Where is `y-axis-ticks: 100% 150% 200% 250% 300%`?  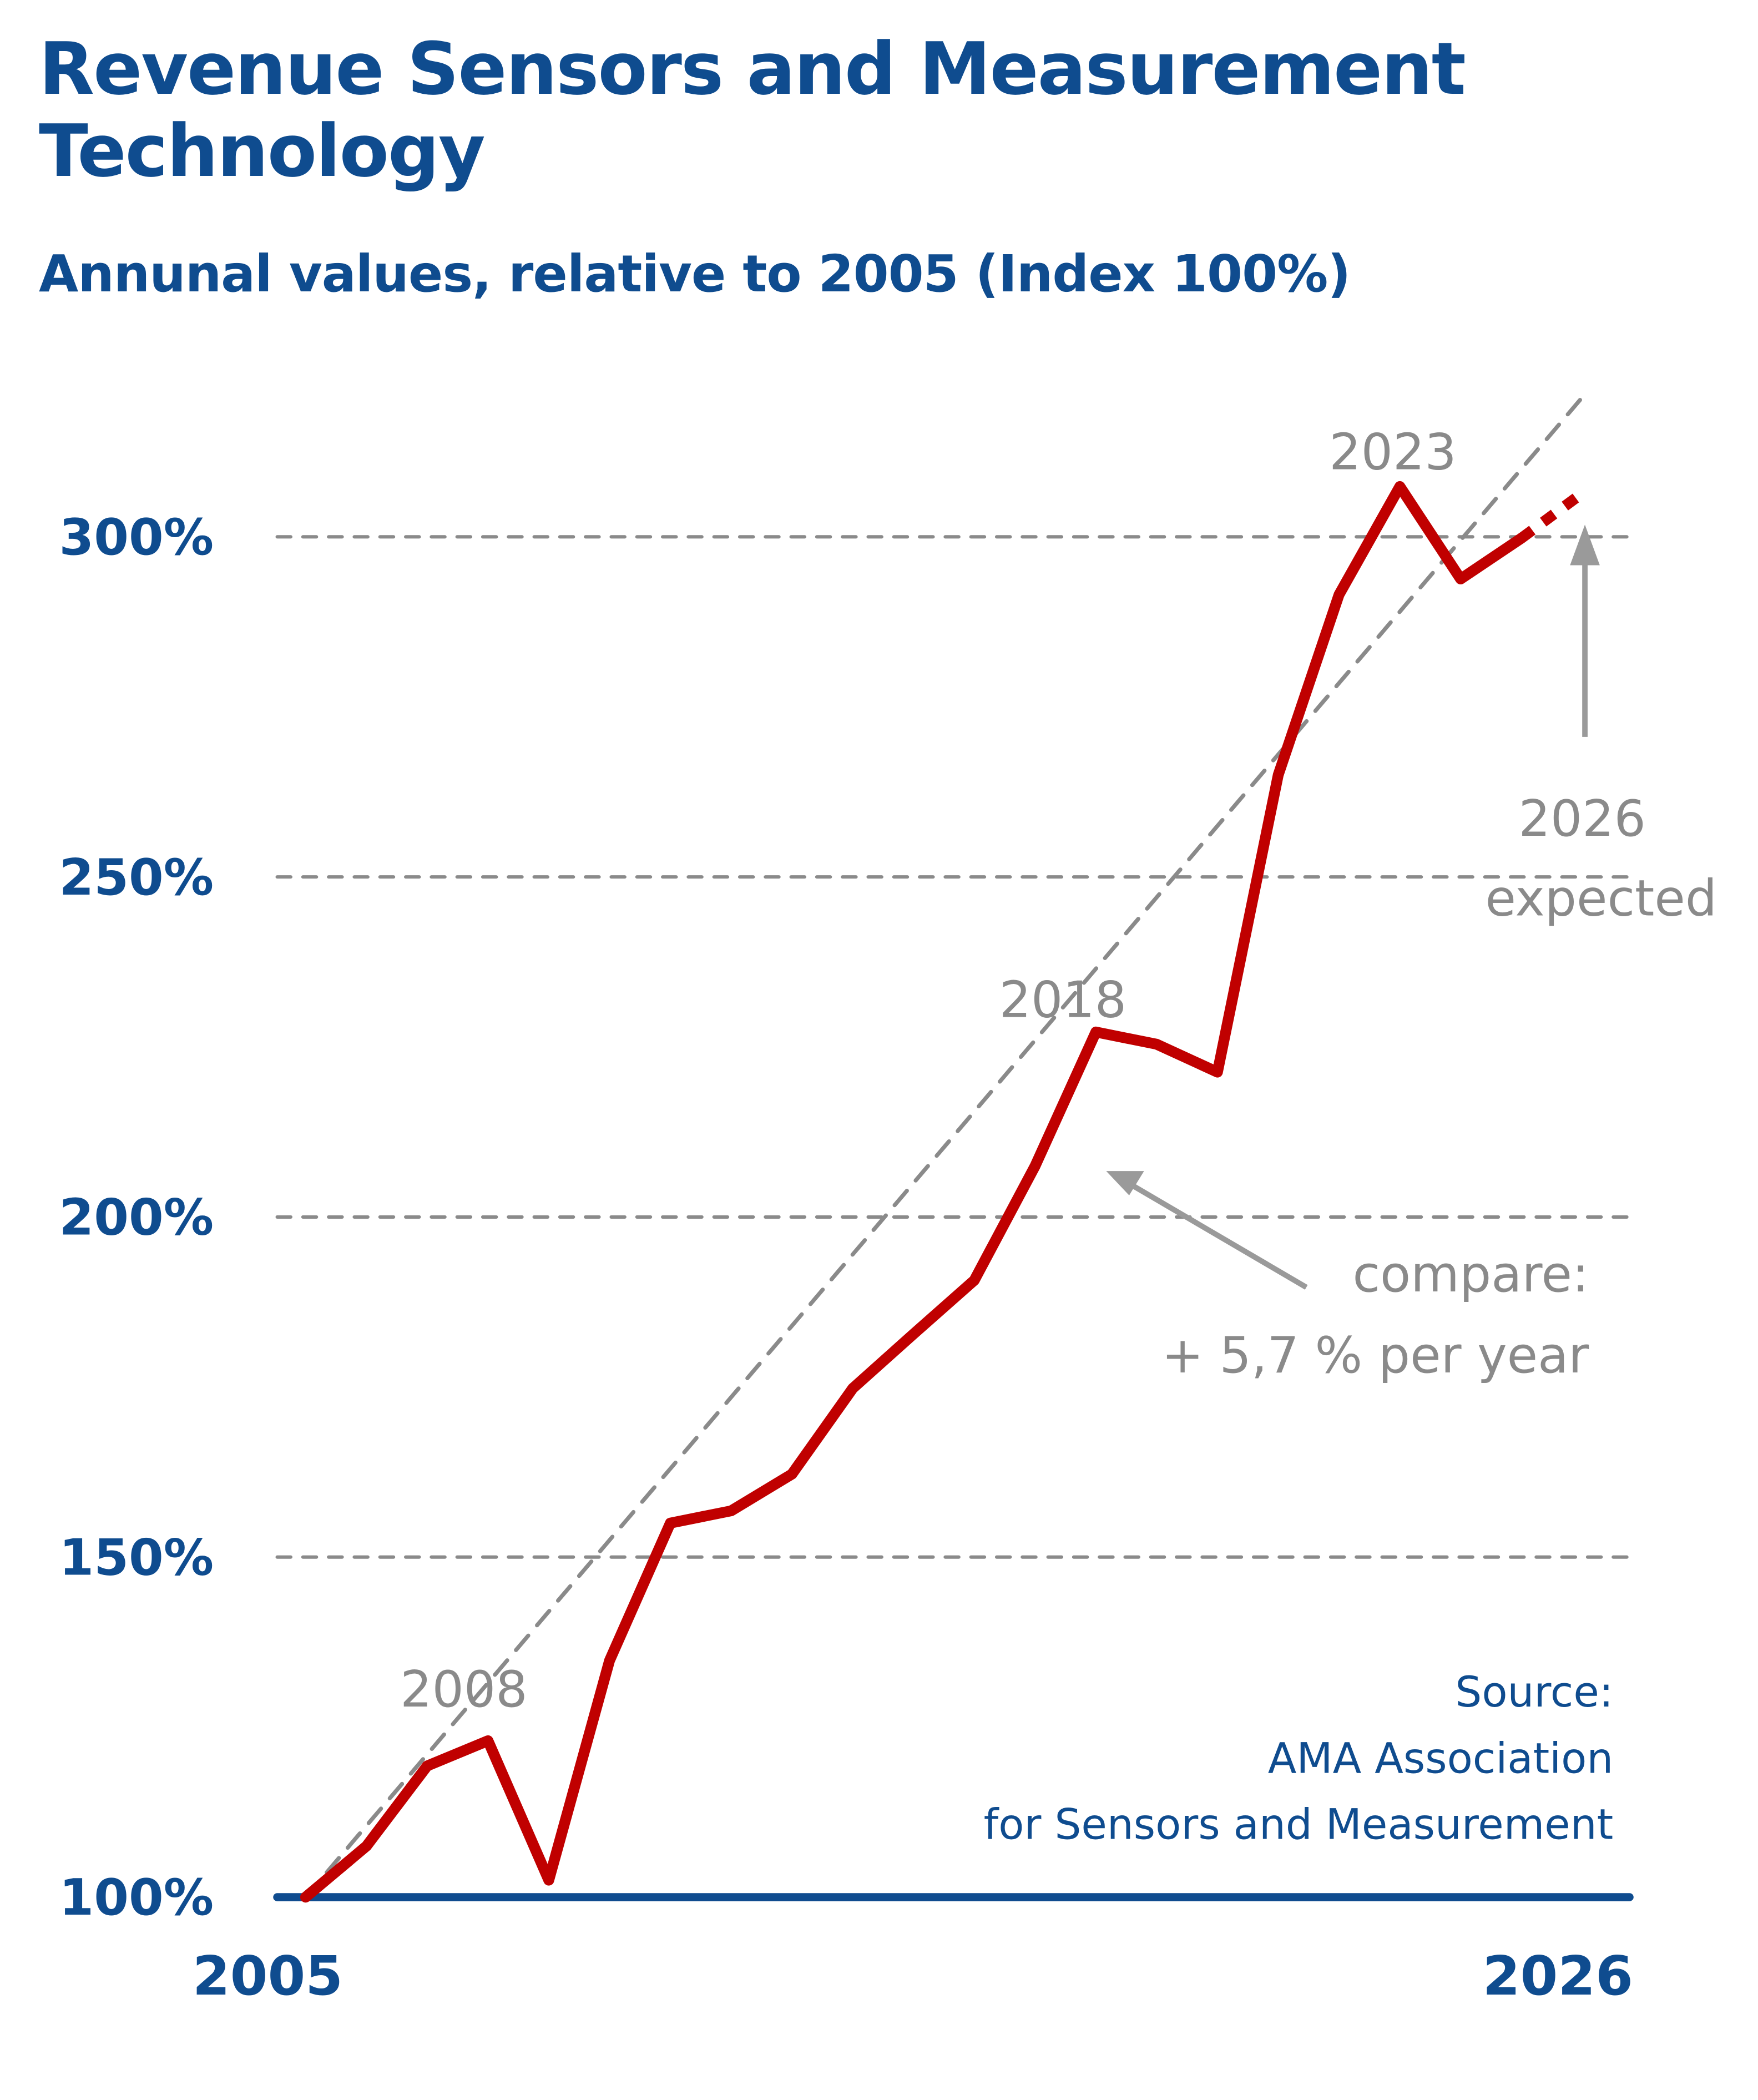
y-axis-ticks: 100% 150% 200% 250% 300% is located at coordinates (136, 1217).